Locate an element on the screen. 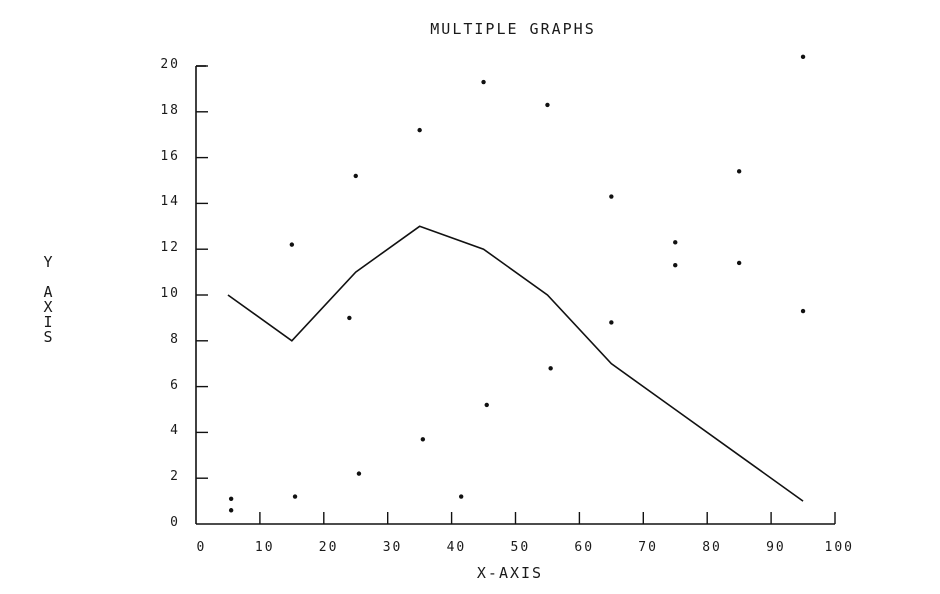  x-tick-label: 20 is located at coordinates (328, 547).